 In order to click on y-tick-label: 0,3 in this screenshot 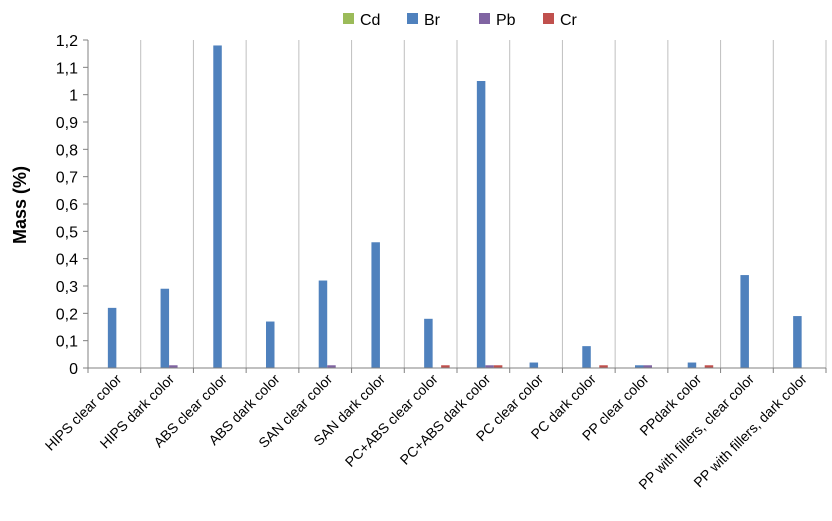, I will do `click(67, 287)`.